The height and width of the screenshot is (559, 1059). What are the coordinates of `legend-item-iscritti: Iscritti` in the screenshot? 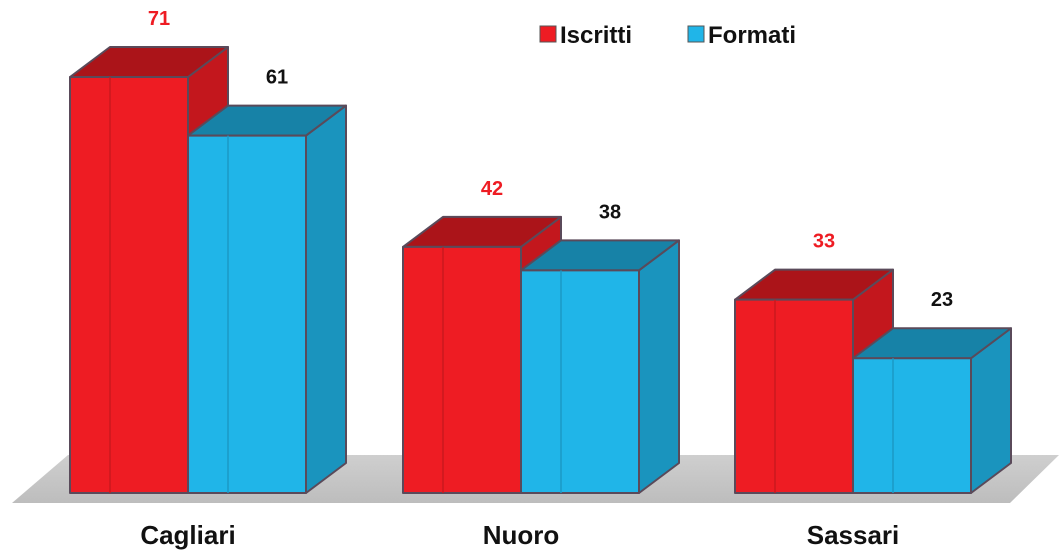 It's located at (585, 35).